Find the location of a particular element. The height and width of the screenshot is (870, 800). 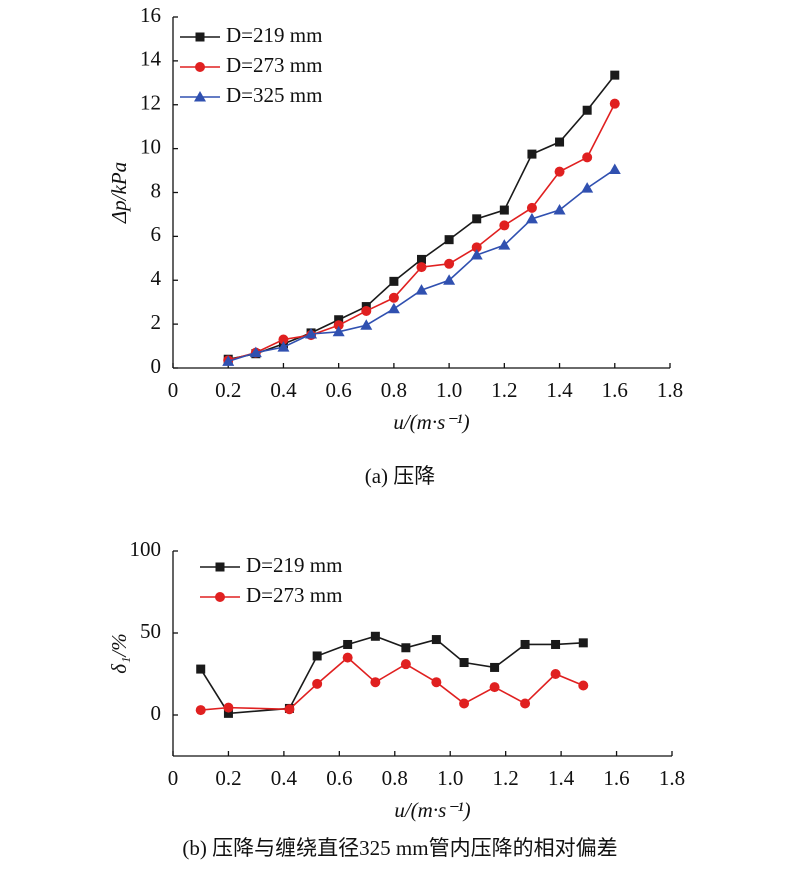

caption: (b) 压降与缠绕直径325 mm管内压降的相对偏差 is located at coordinates (399, 848).